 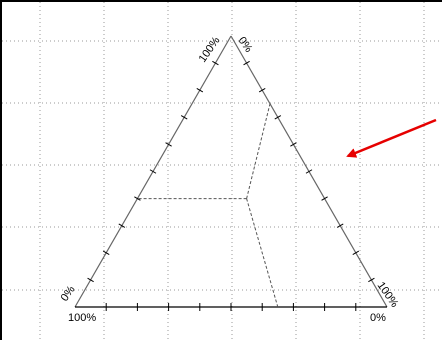 What do you see at coordinates (258, 151) in the screenshot?
I see `dashed-line-to-right-side` at bounding box center [258, 151].